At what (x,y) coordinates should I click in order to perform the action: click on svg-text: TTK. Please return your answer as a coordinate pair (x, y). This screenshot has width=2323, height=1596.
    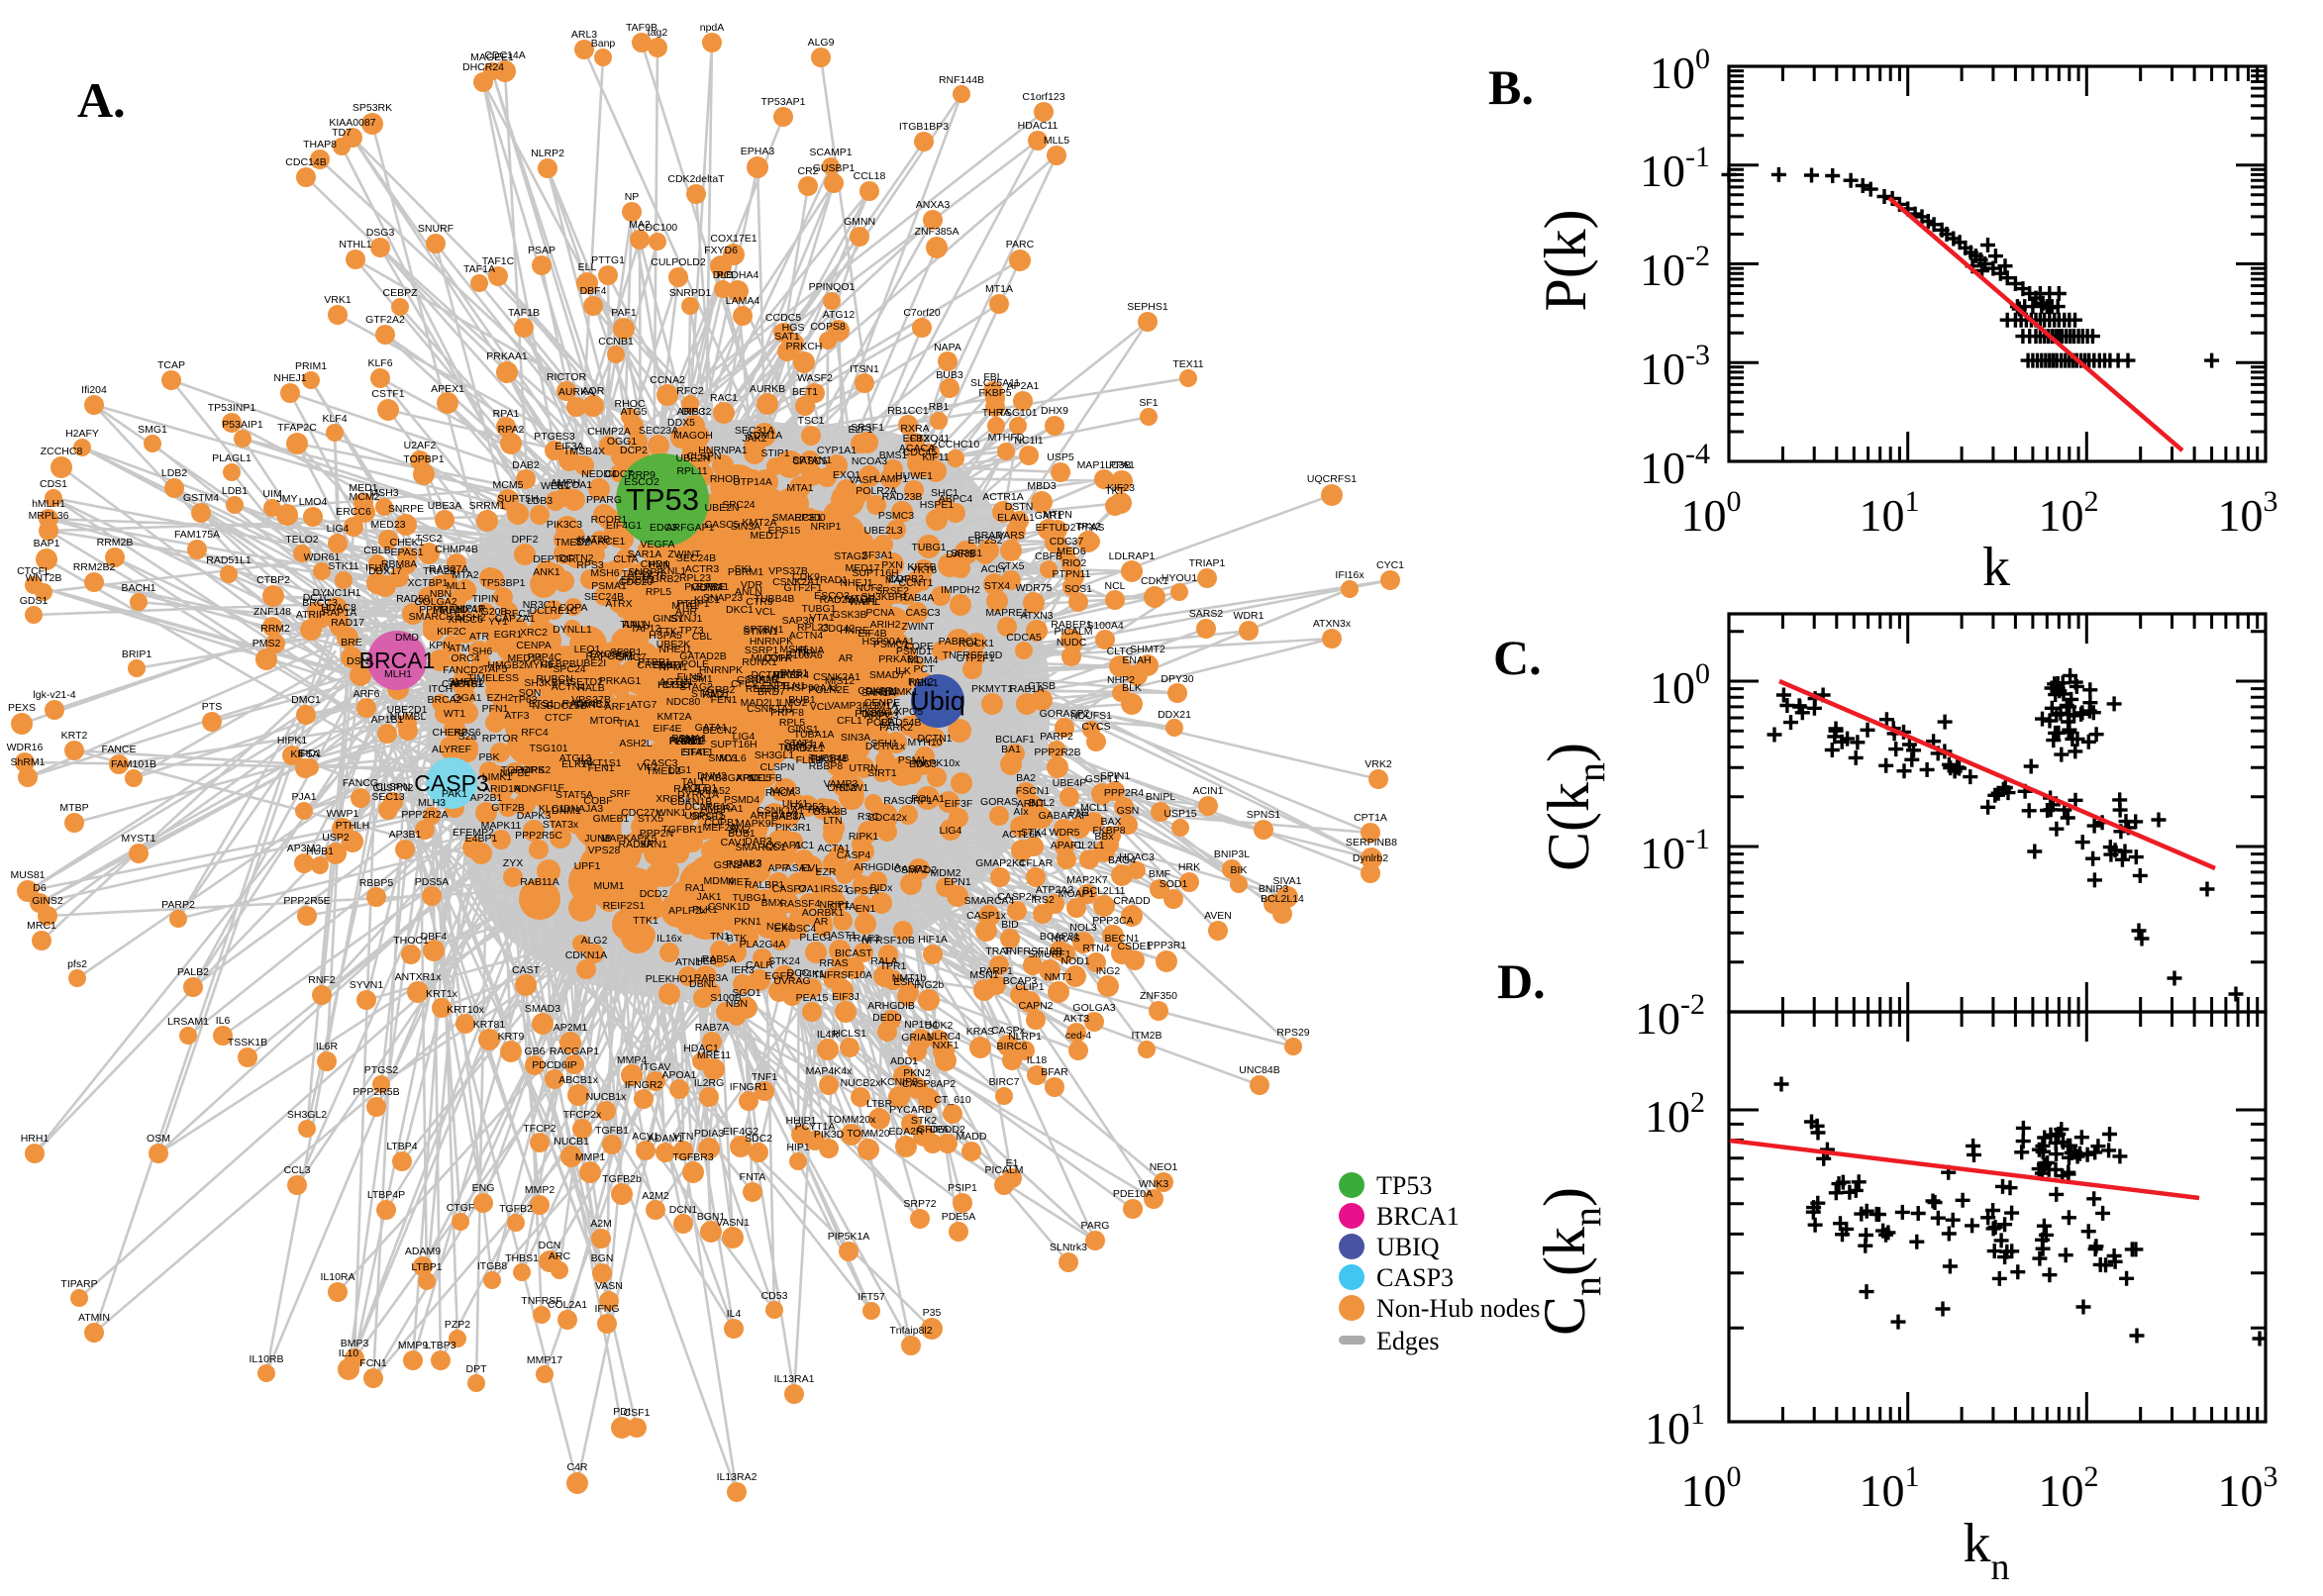
    Looking at the image, I should click on (667, 632).